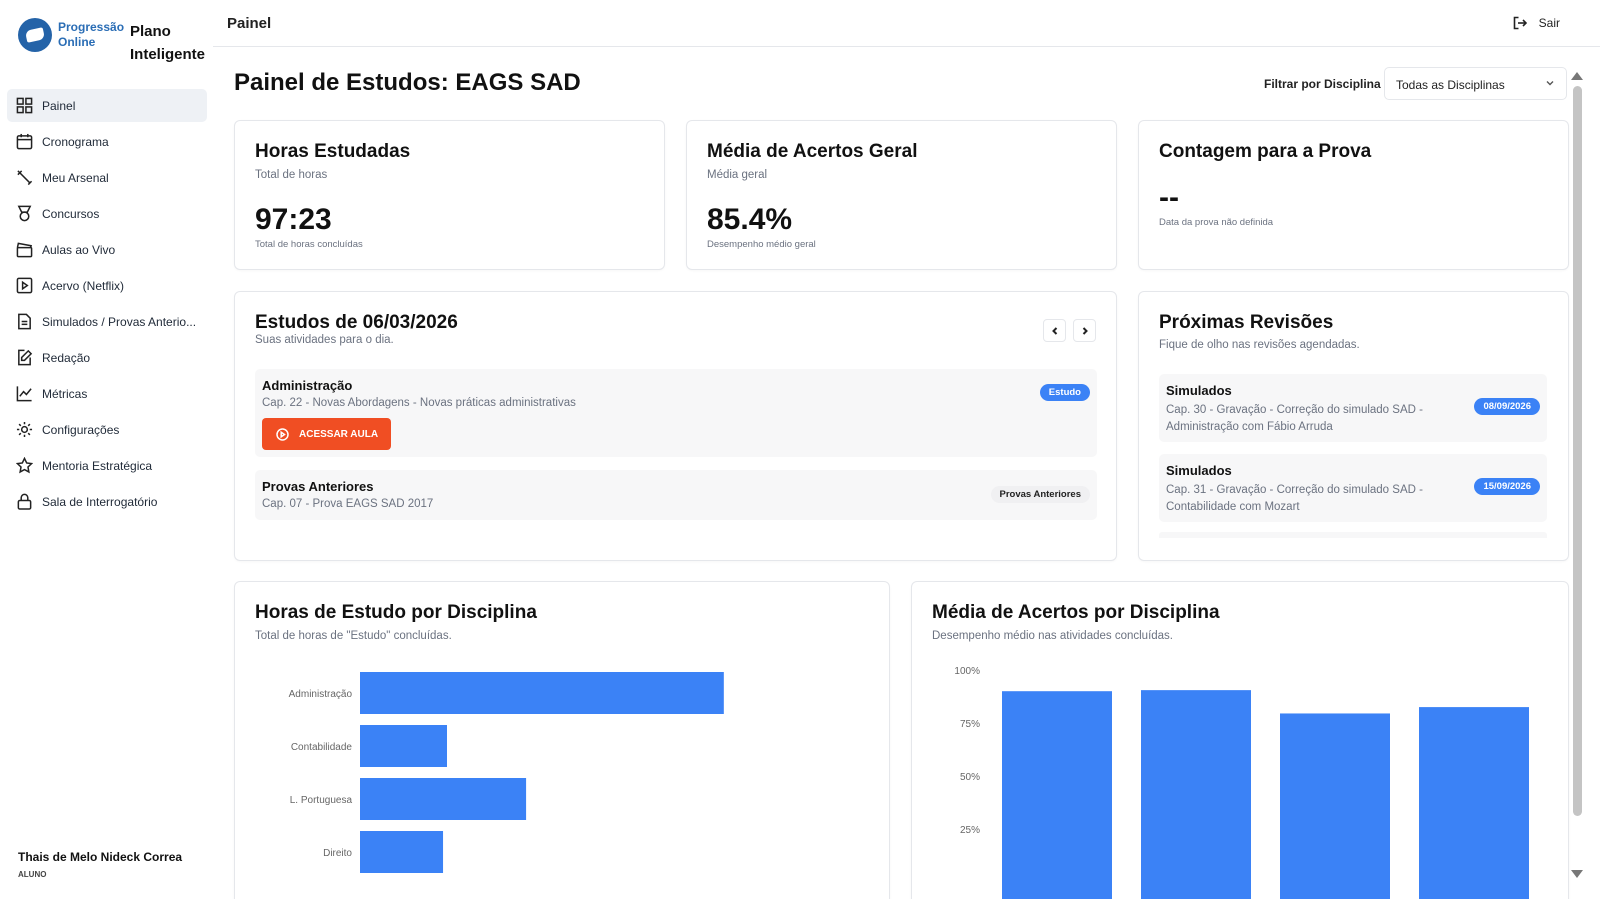  Describe the element at coordinates (1507, 406) in the screenshot. I see `review-date-badge: 08/09/2026` at that location.